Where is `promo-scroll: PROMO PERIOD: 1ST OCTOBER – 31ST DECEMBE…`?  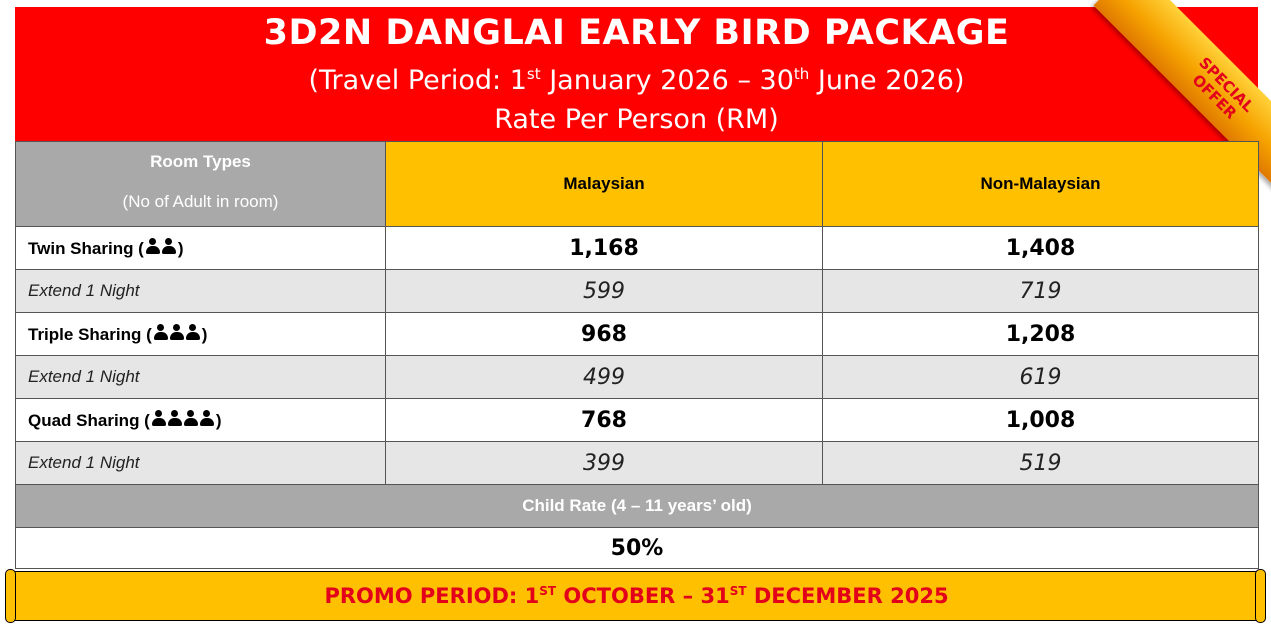
promo-scroll: PROMO PERIOD: 1ST OCTOBER – 31ST DECEMBE… is located at coordinates (636, 596).